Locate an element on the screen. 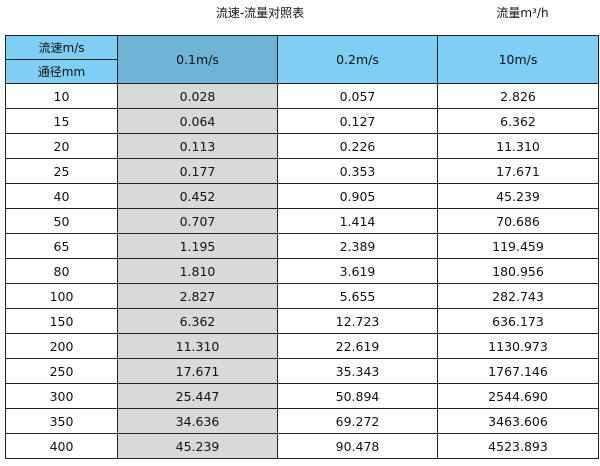 Image resolution: width=600 pixels, height=466 pixels. column-header: 10m/s is located at coordinates (518, 59).